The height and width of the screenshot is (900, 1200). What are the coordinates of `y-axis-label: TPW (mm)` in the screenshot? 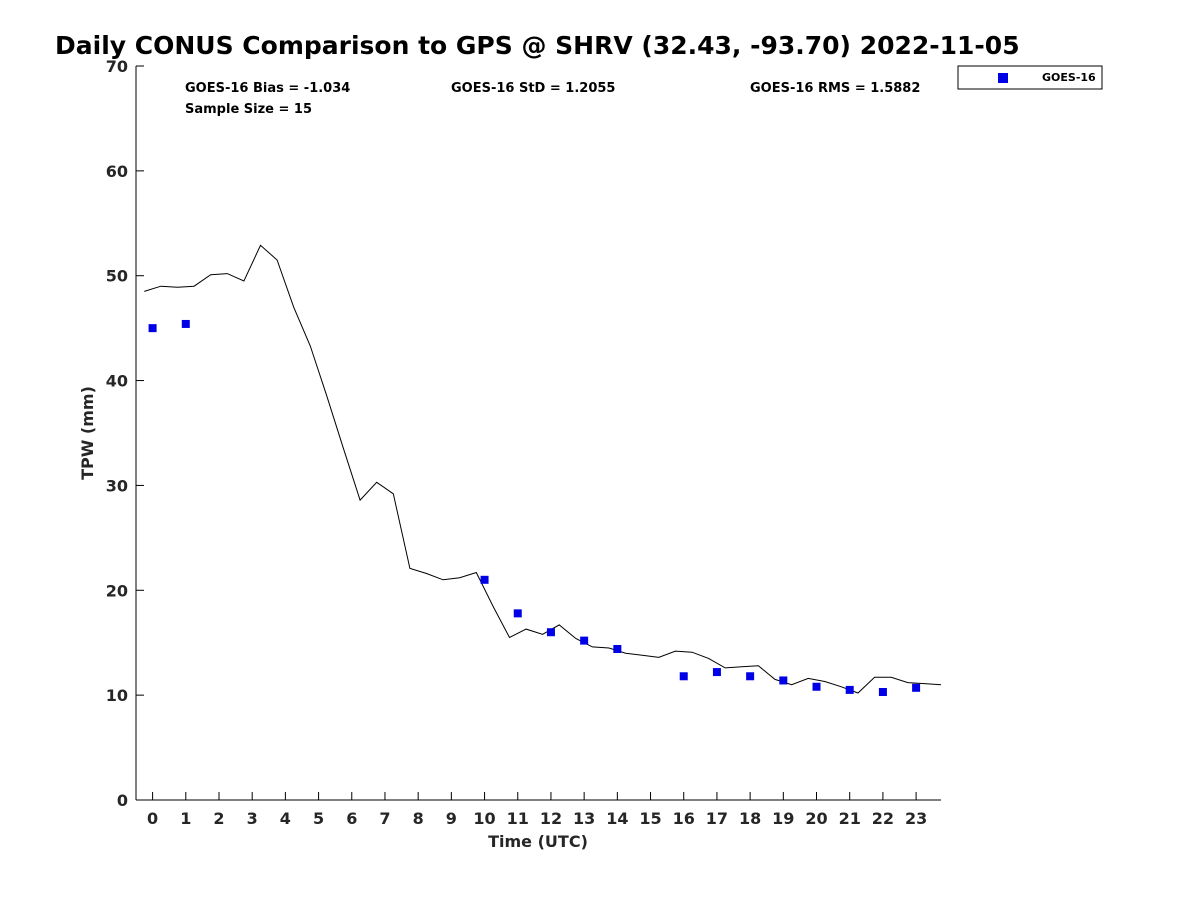 It's located at (87, 433).